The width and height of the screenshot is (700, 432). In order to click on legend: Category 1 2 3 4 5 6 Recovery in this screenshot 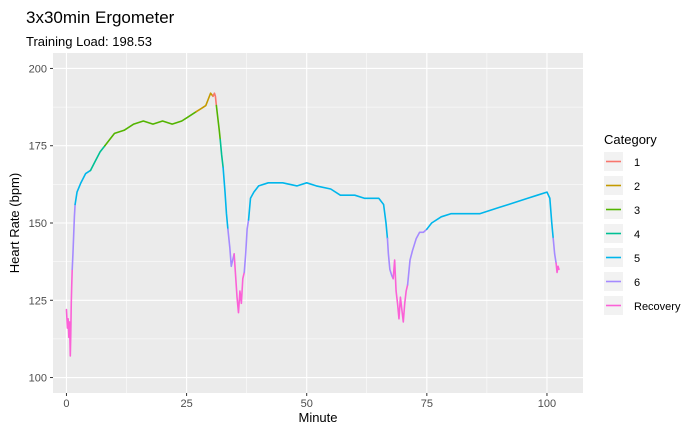, I will do `click(642, 223)`.